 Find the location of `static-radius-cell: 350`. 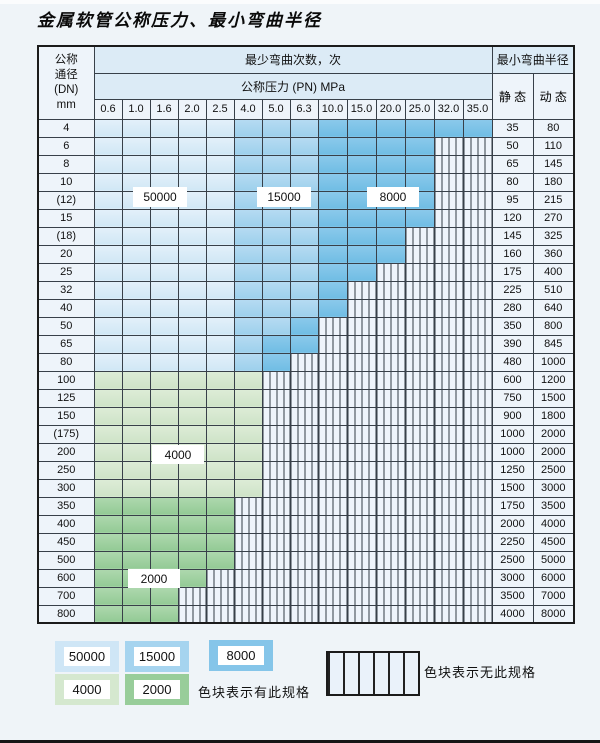

static-radius-cell: 350 is located at coordinates (512, 326).